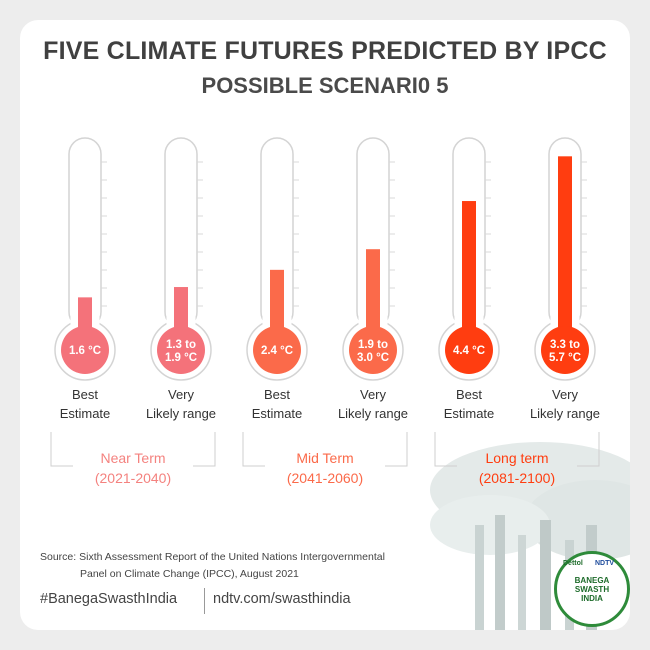  Describe the element at coordinates (605, 563) in the screenshot. I see `logo-ndtv-text: NDTV` at that location.